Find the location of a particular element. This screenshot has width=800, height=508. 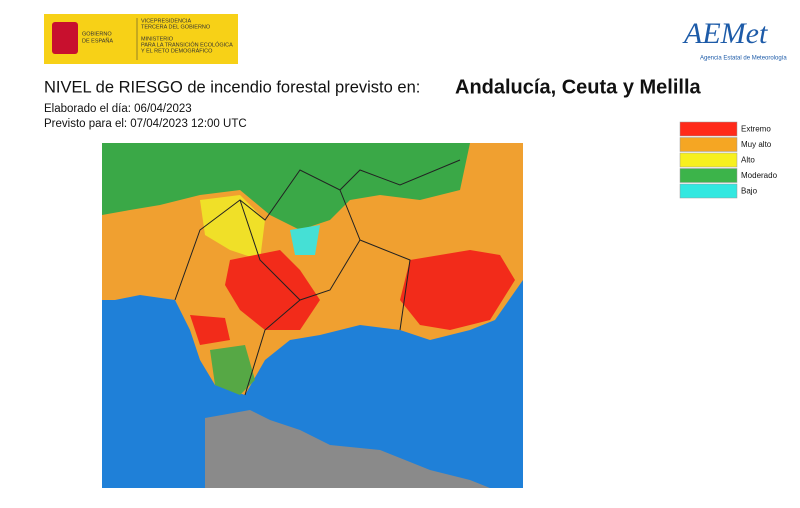

government-line: DE ESPAÑA is located at coordinates (97, 40).